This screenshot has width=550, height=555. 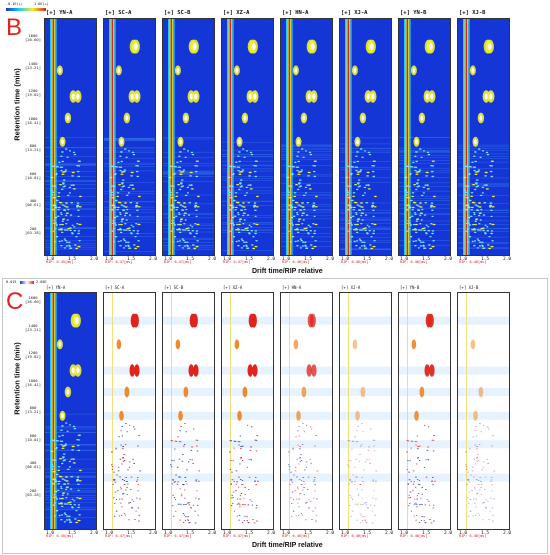 What do you see at coordinates (247, 411) in the screenshot?
I see `spectrum-strip` at bounding box center [247, 411].